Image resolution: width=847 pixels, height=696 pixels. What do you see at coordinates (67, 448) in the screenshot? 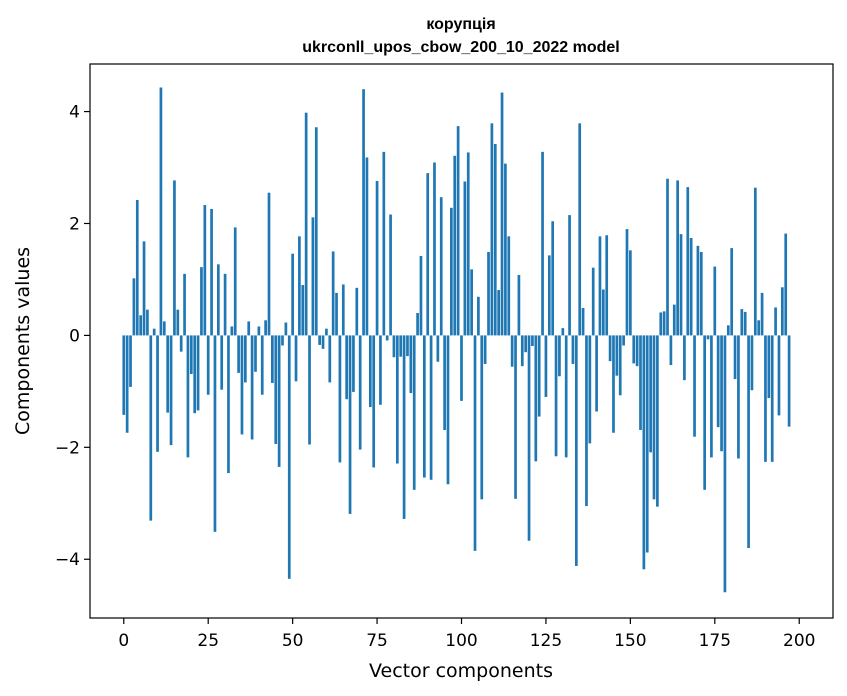
I see `y-tick-label: −2` at bounding box center [67, 448].